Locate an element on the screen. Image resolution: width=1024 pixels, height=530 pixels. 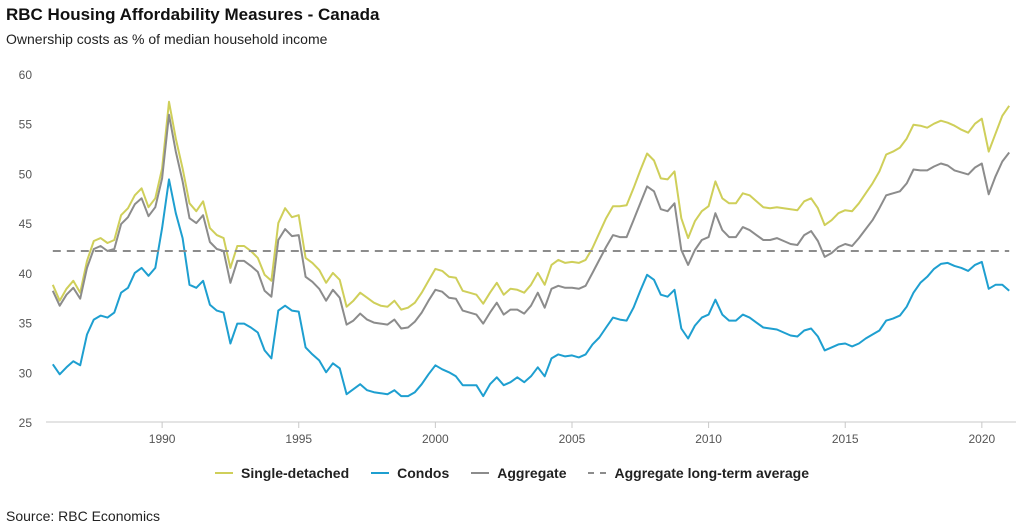
y-tick-label: 50 is located at coordinates (26, 174).